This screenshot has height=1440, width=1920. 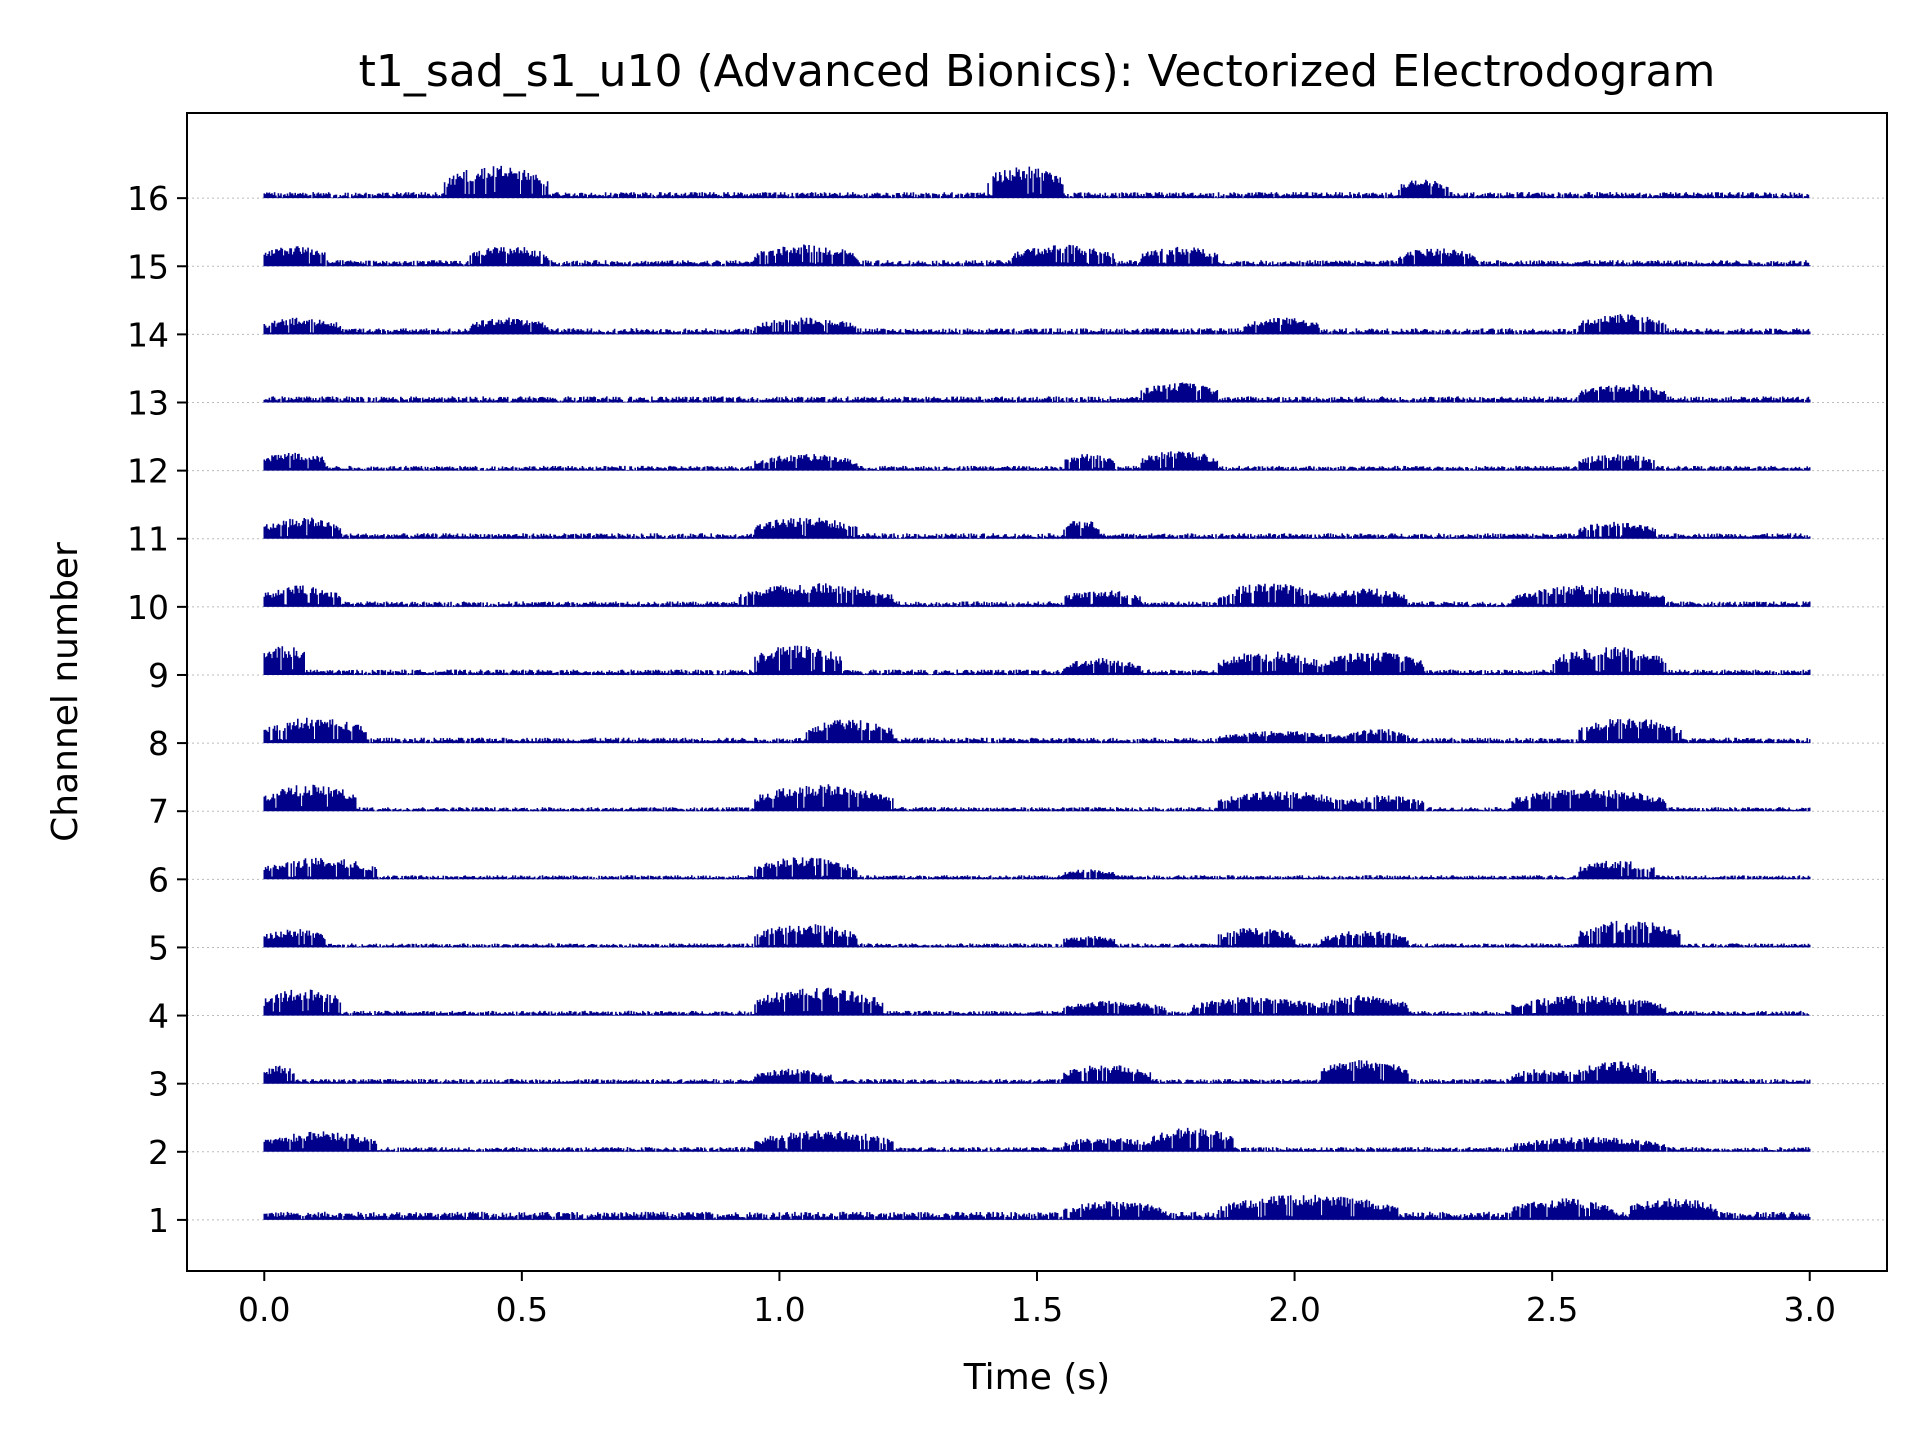 I want to click on y-tick-label: 3, so click(x=158, y=1084).